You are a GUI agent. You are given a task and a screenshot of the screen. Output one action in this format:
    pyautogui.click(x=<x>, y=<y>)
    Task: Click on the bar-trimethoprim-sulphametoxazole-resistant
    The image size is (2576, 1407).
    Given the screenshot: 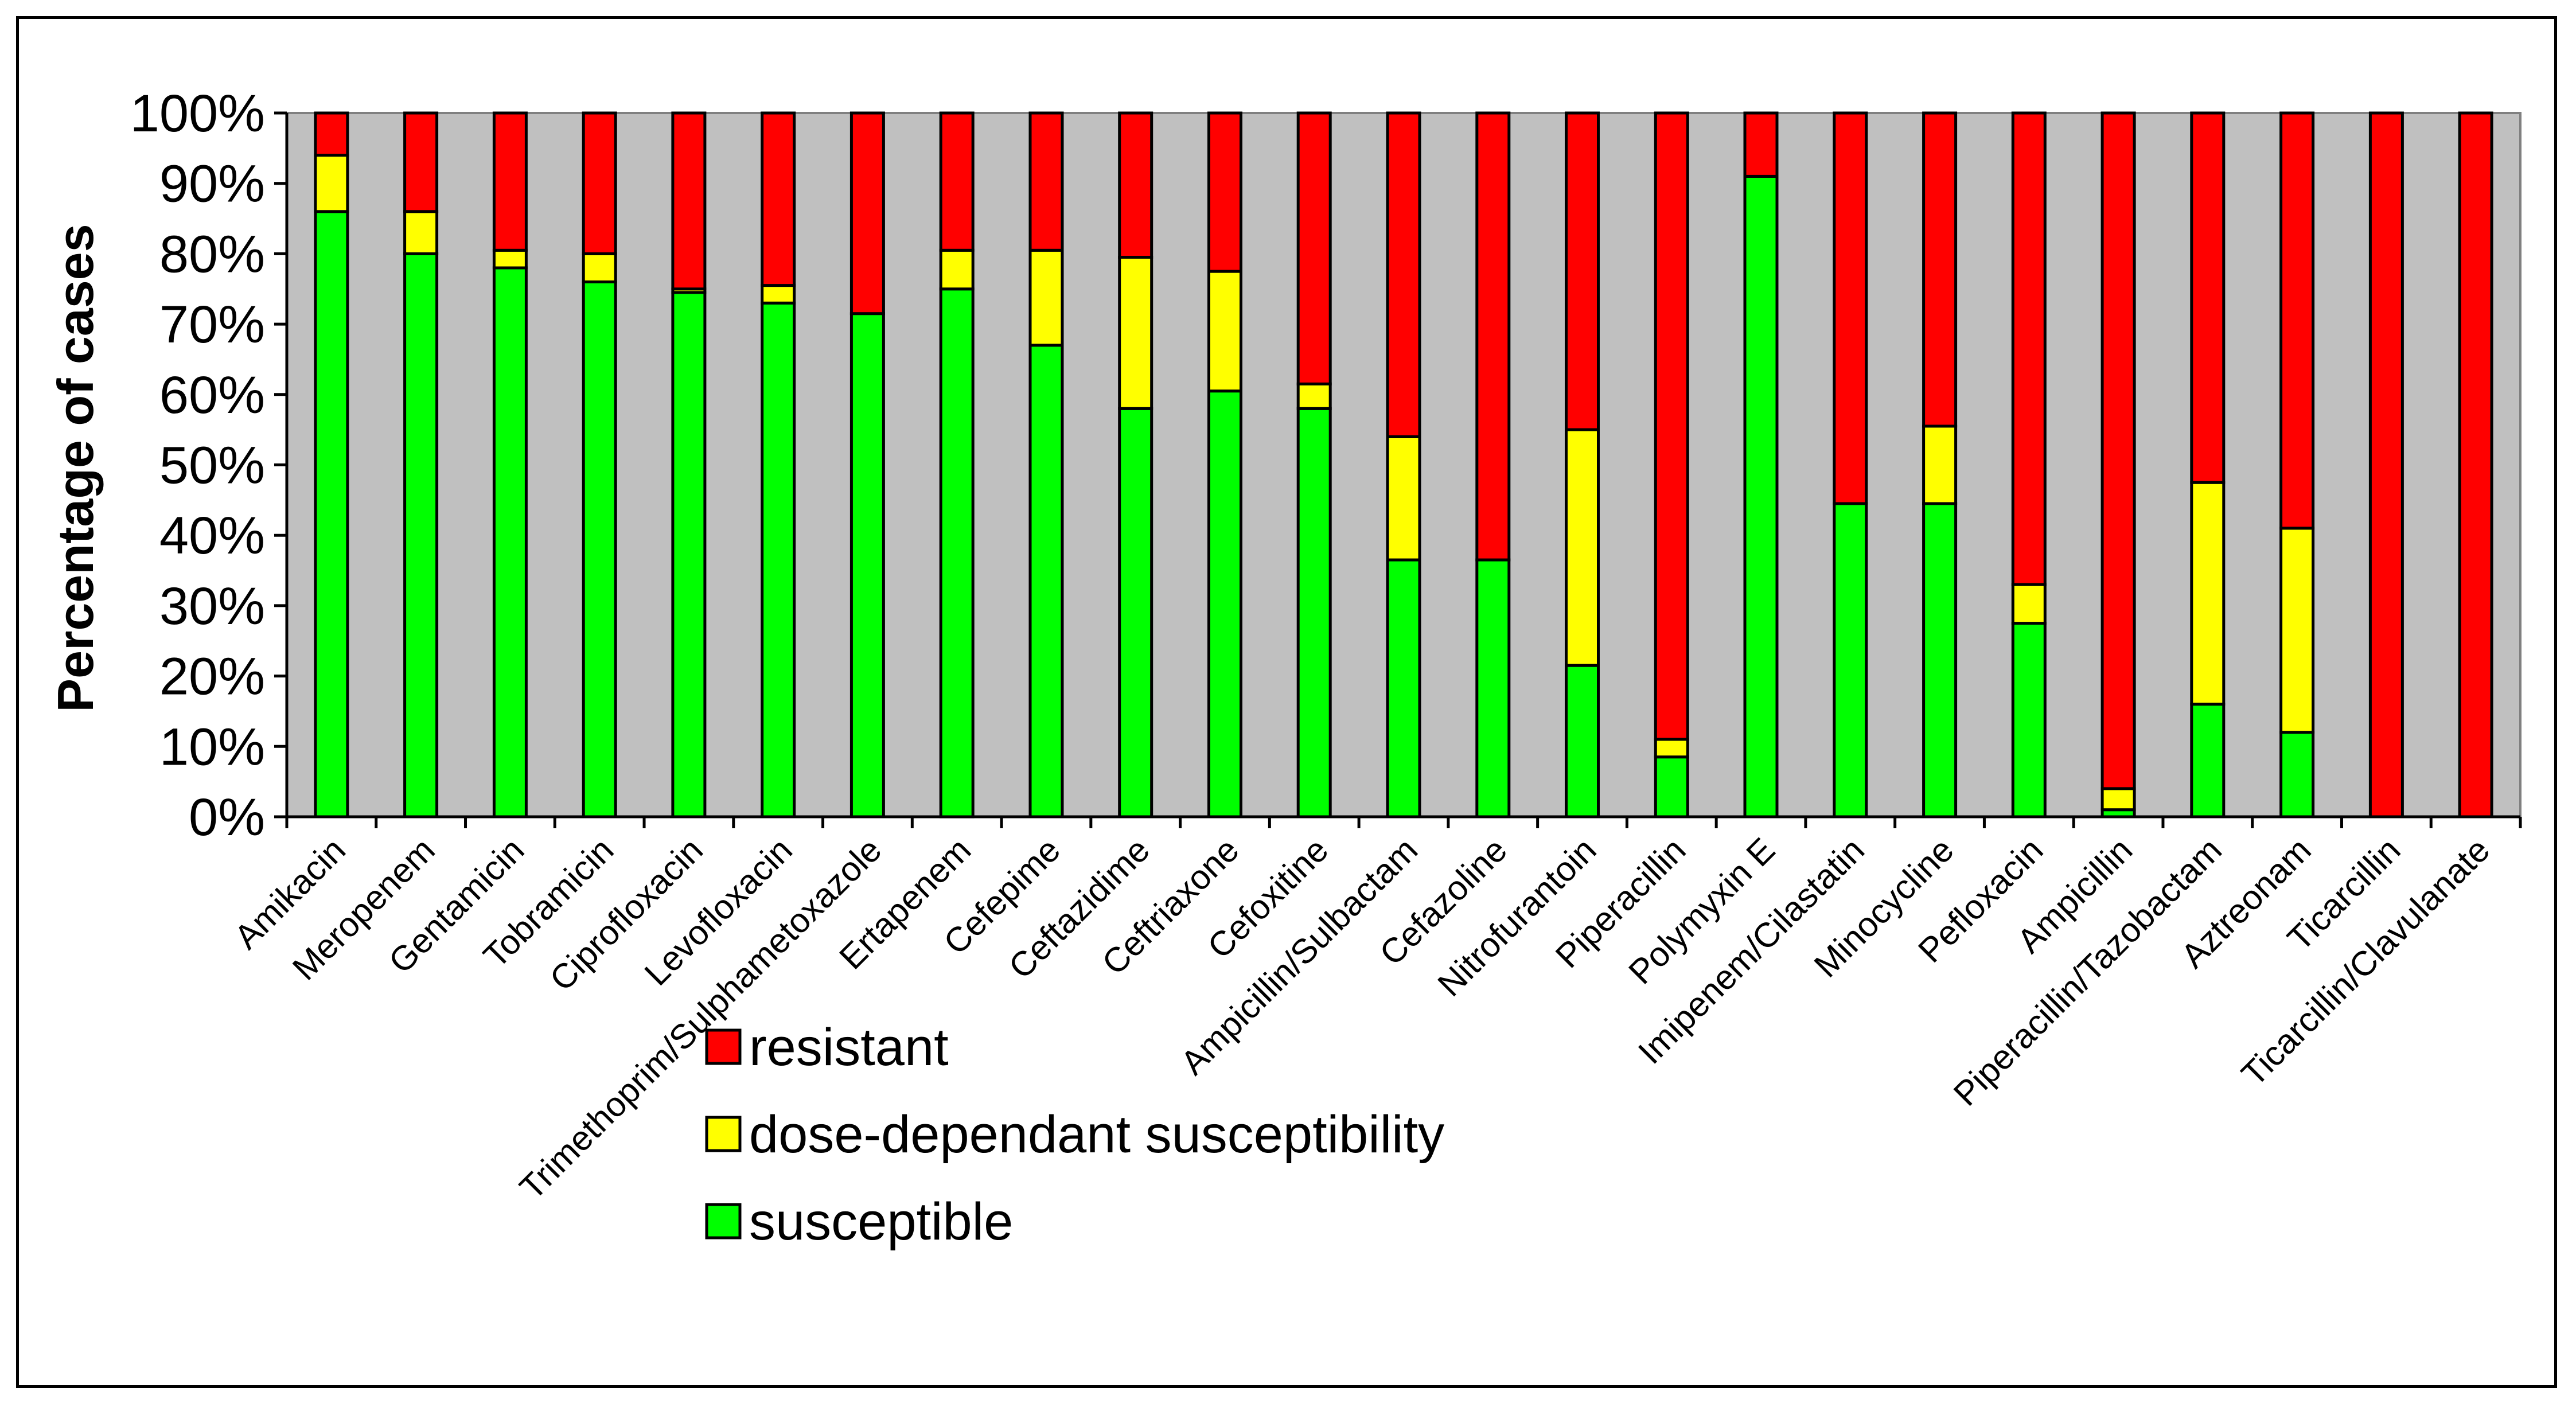 What is the action you would take?
    pyautogui.click(x=867, y=213)
    